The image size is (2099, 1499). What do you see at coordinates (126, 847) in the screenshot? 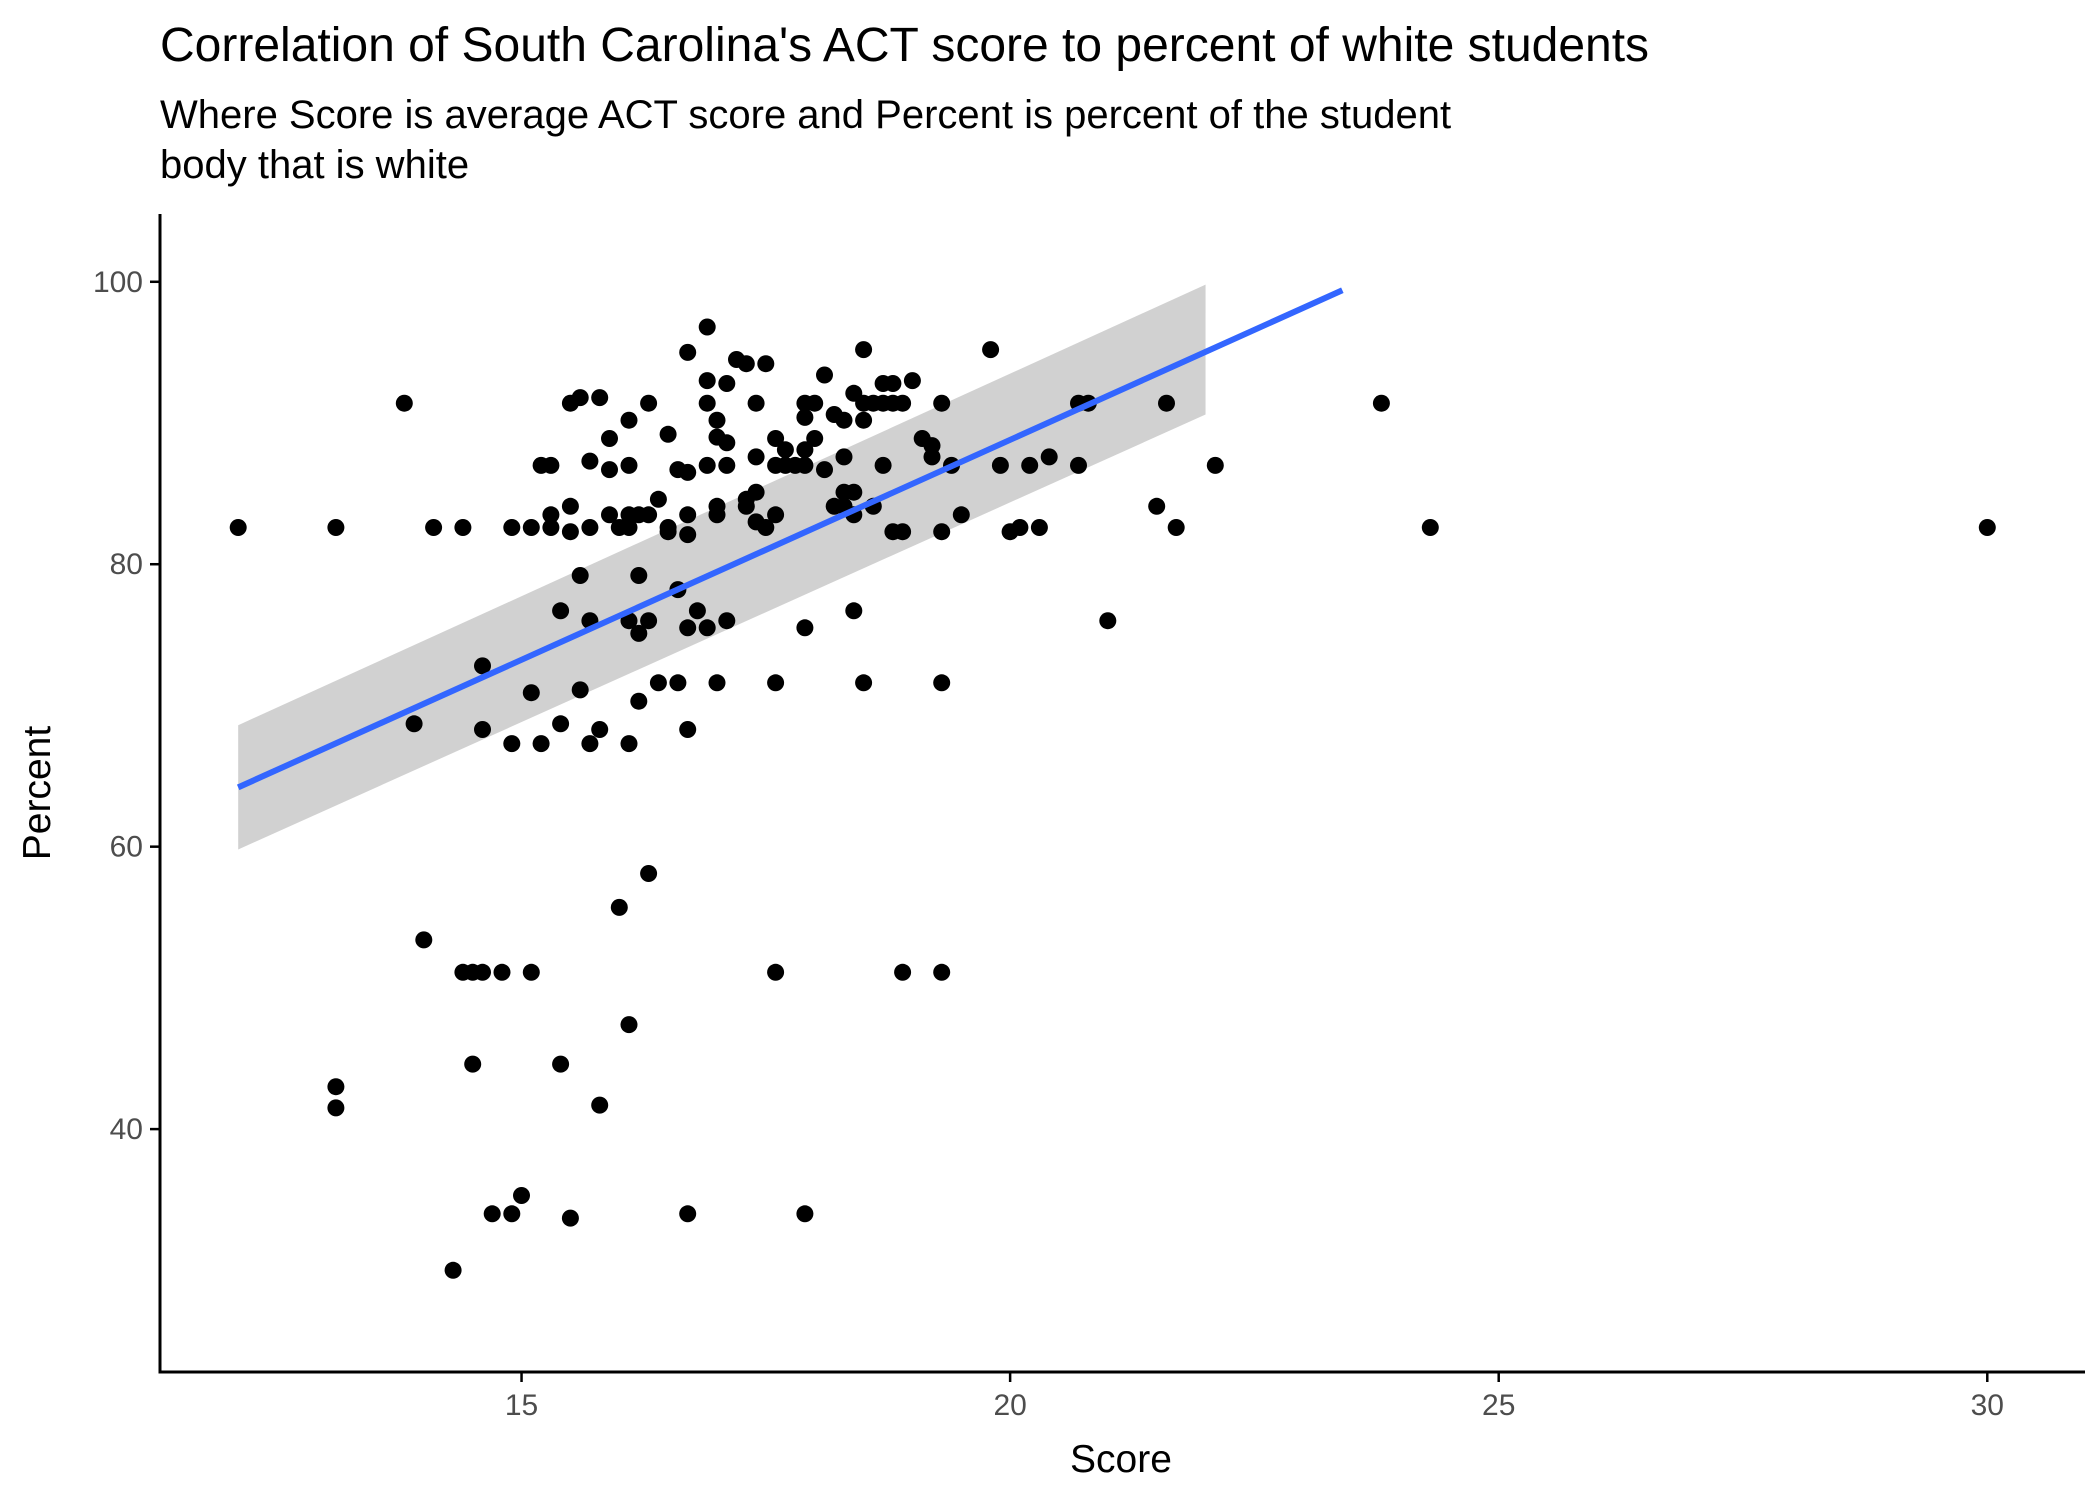
I see `y-tick-label: 60` at bounding box center [126, 847].